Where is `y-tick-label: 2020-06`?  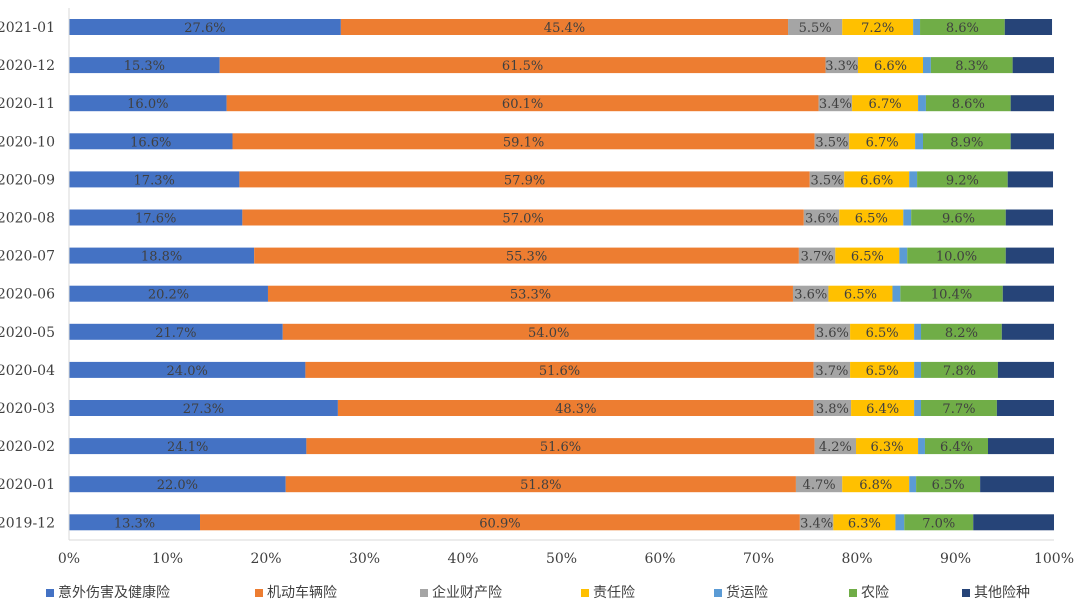 y-tick-label: 2020-06 is located at coordinates (27, 295).